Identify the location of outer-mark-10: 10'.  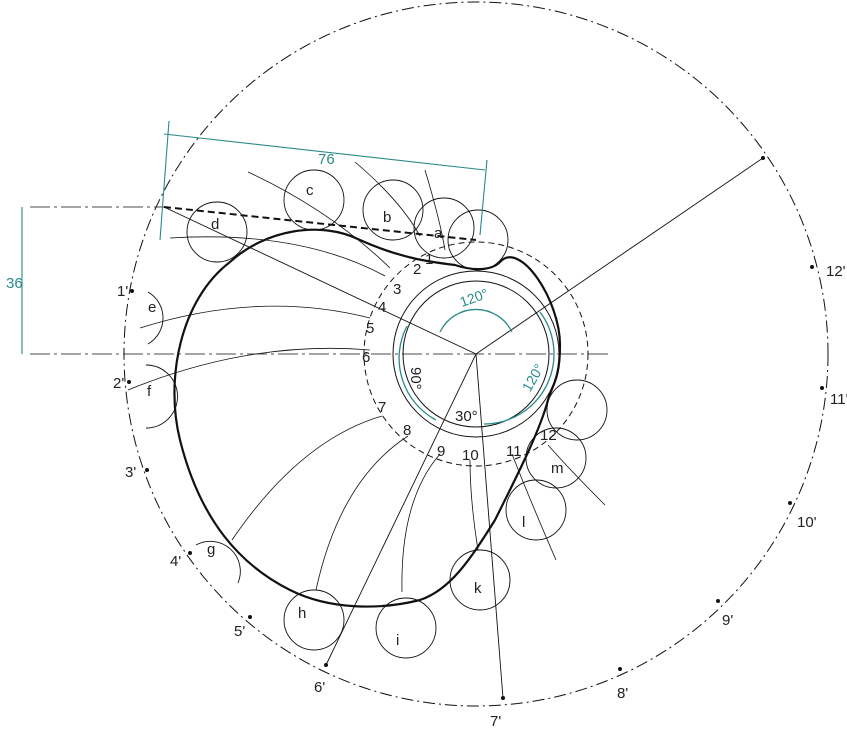
(807, 522).